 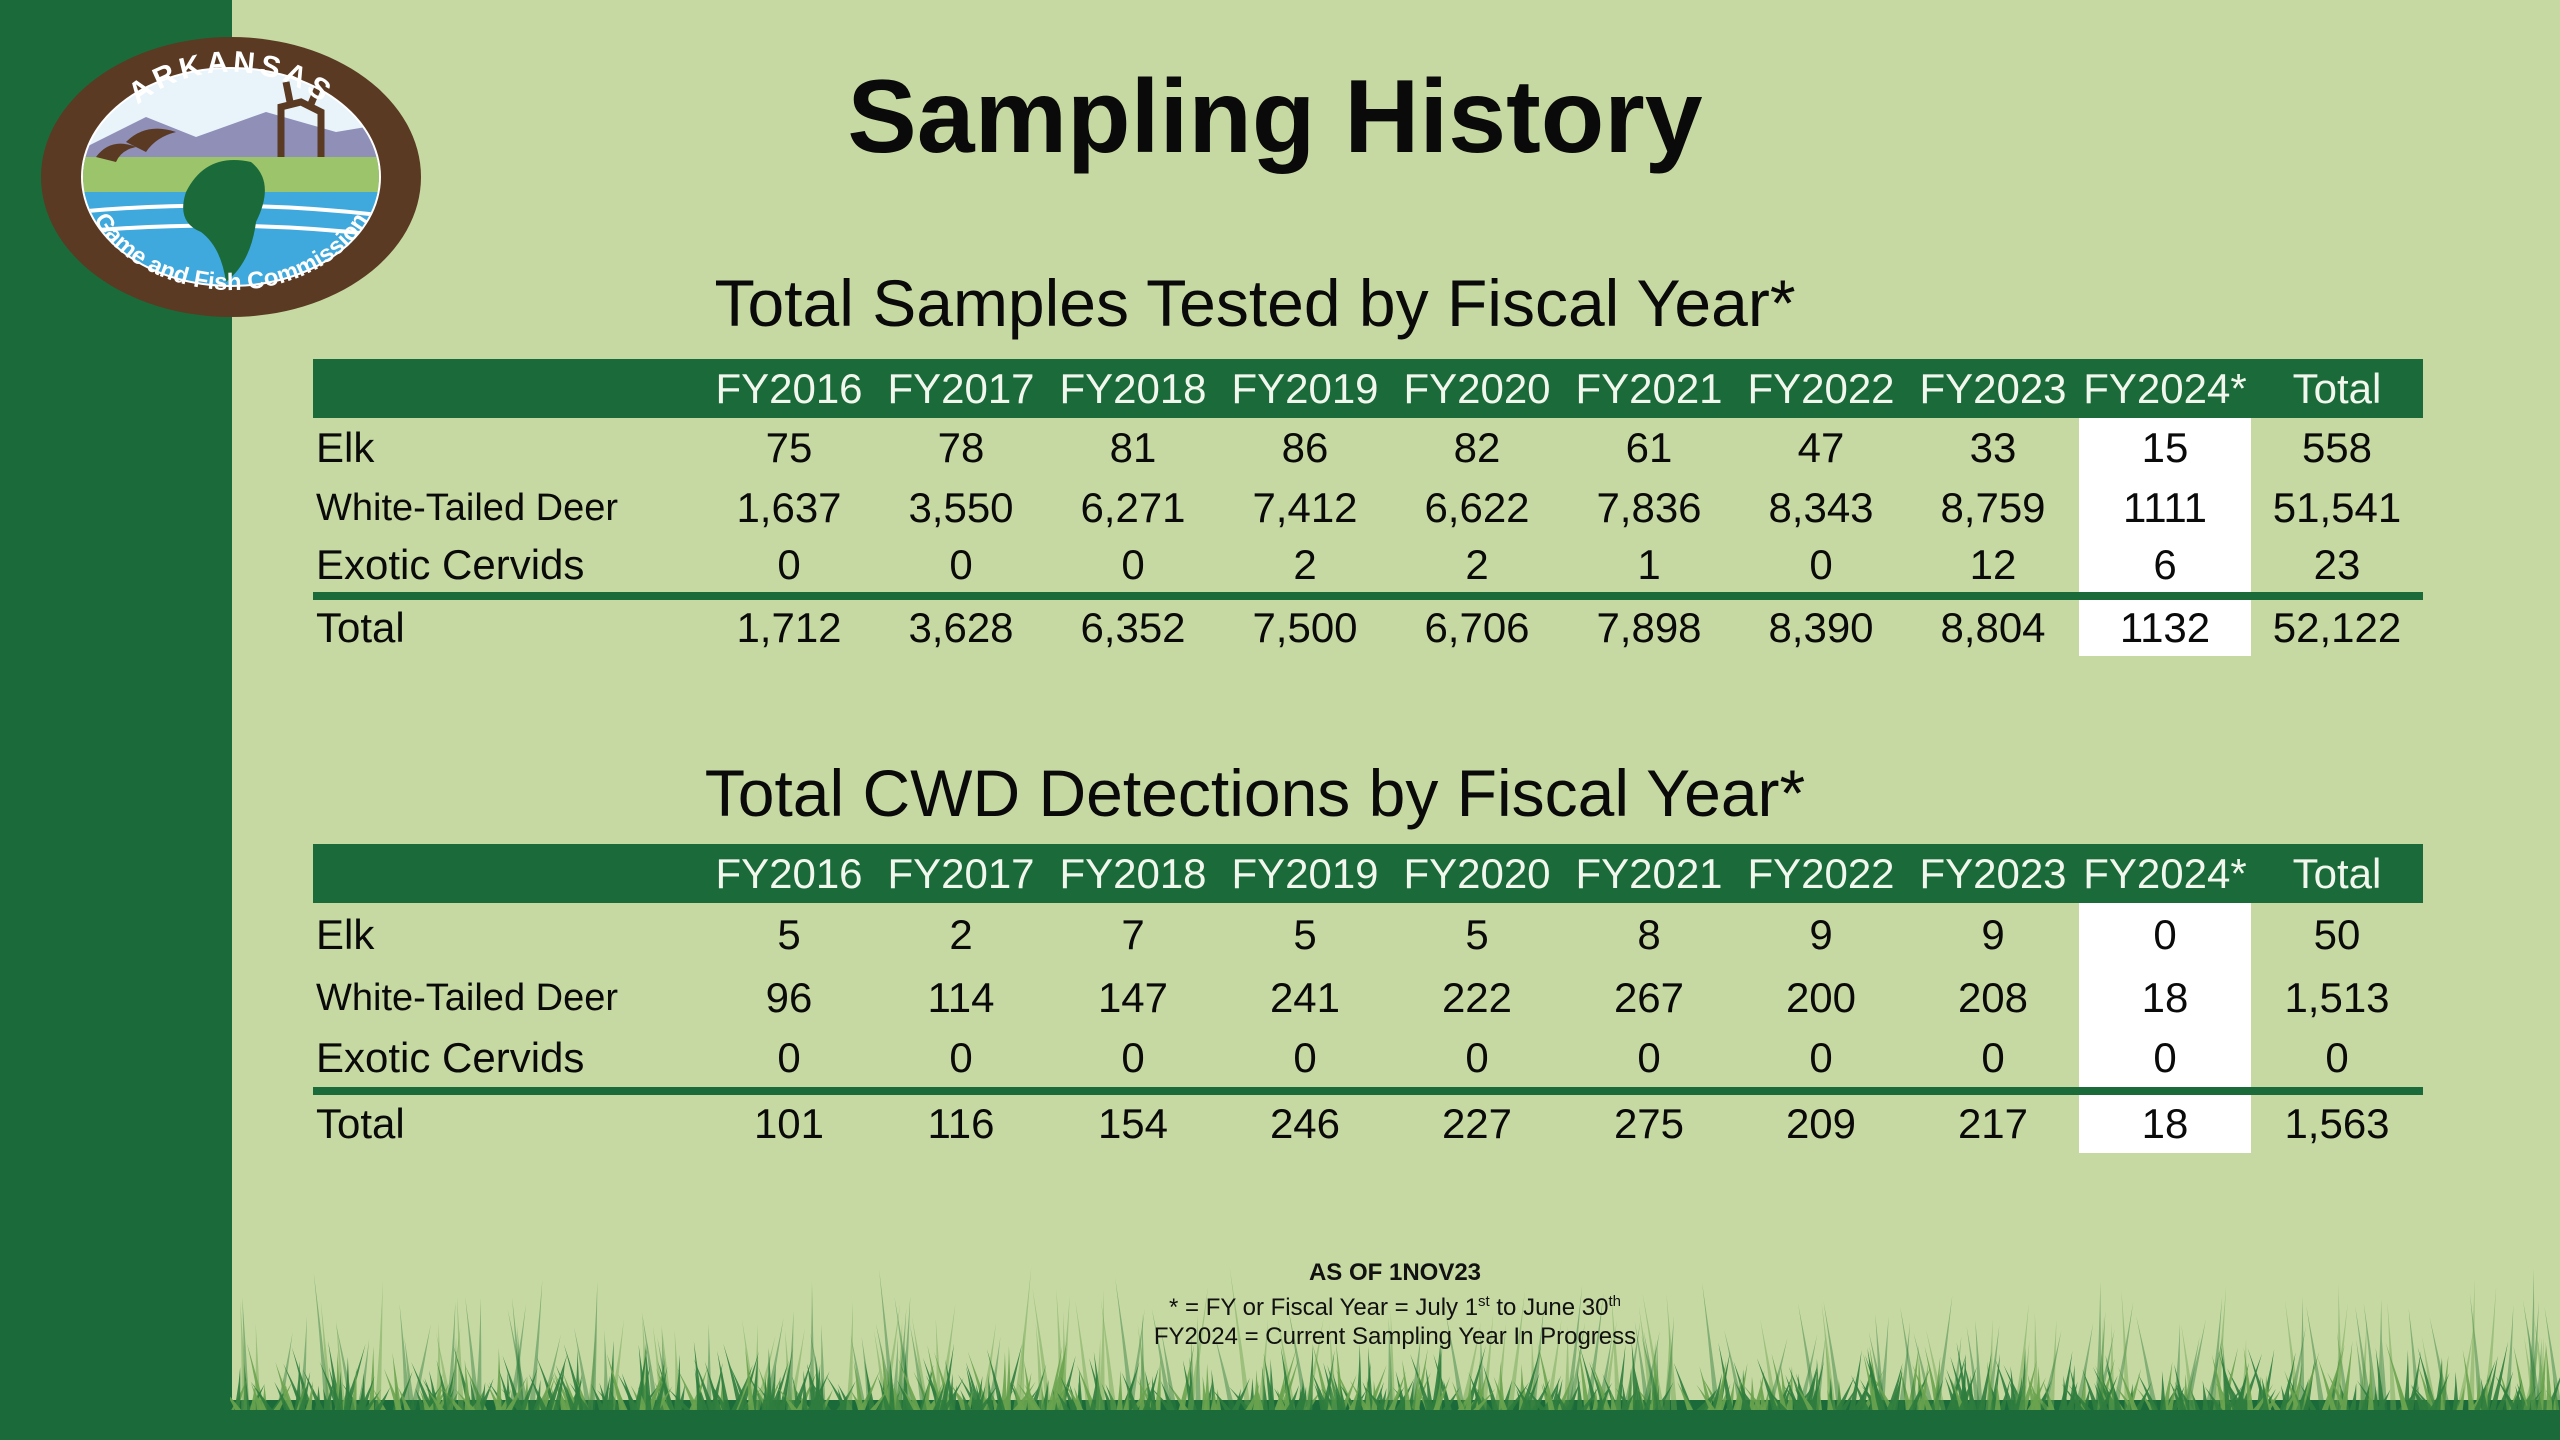 What do you see at coordinates (2337, 624) in the screenshot?
I see `table-cell: 52,122` at bounding box center [2337, 624].